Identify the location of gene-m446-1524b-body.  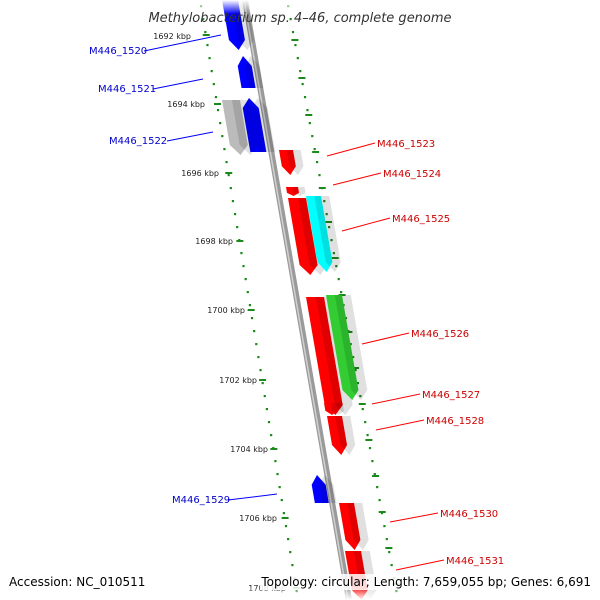
(303, 236).